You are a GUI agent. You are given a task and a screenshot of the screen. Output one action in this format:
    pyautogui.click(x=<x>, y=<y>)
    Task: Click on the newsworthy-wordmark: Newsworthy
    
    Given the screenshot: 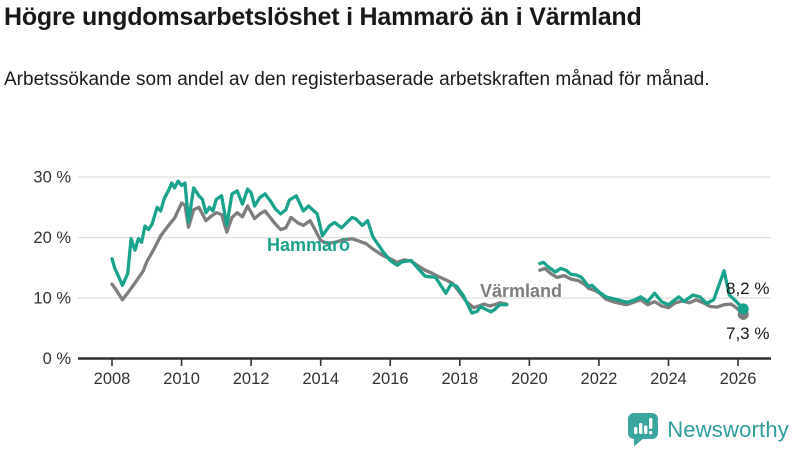 What is the action you would take?
    pyautogui.click(x=728, y=429)
    